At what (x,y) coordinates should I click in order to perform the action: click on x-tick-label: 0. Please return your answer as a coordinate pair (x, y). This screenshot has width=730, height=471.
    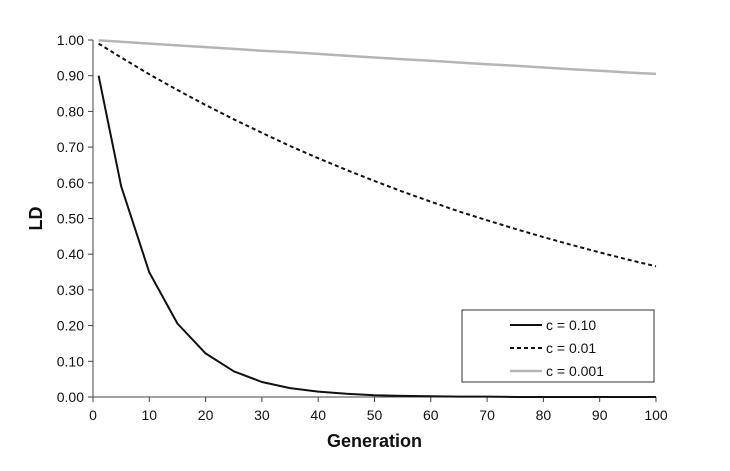
    Looking at the image, I should click on (93, 415).